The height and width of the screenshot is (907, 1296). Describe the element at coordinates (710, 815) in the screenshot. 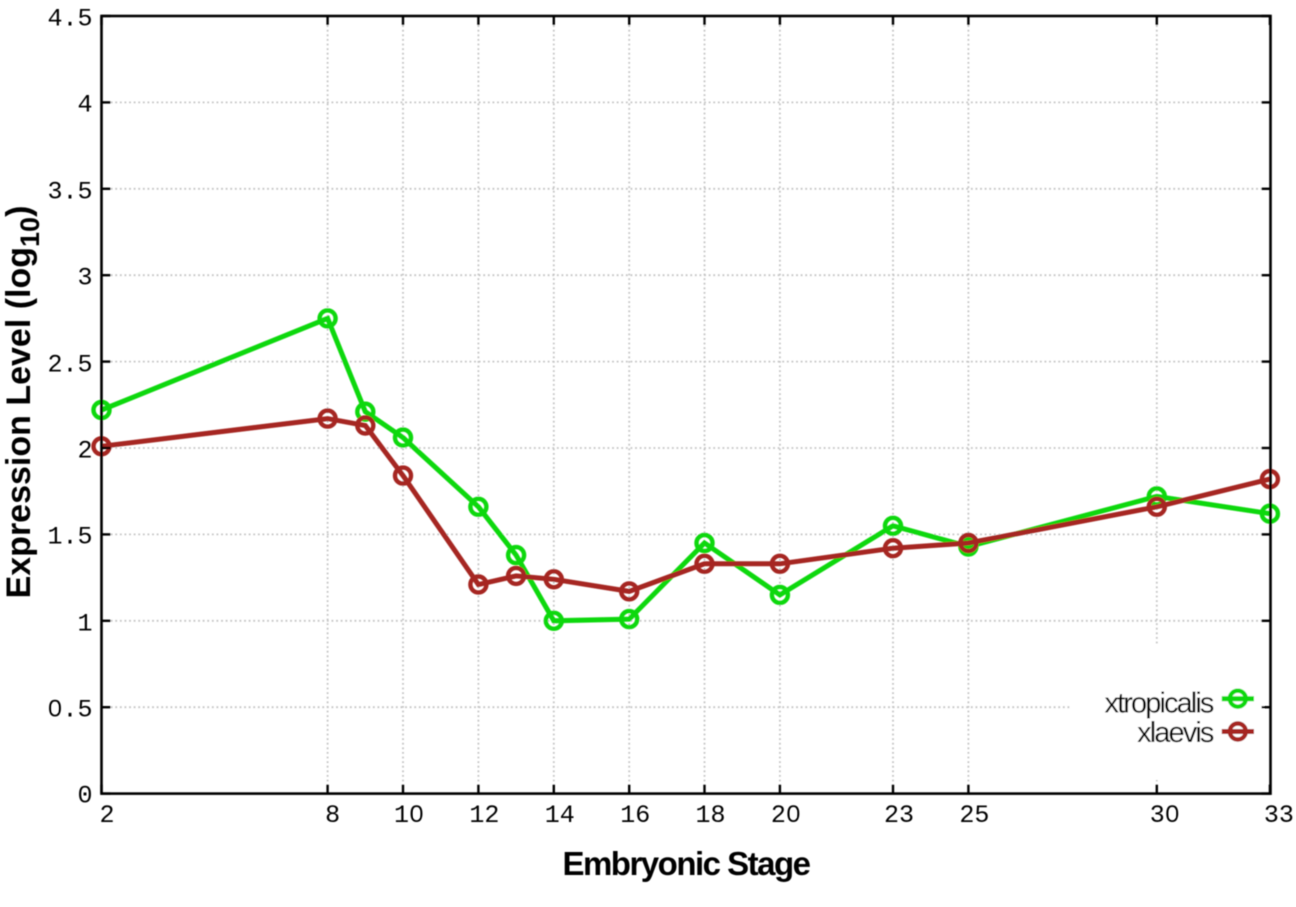

I see `svg-text: 18` at that location.